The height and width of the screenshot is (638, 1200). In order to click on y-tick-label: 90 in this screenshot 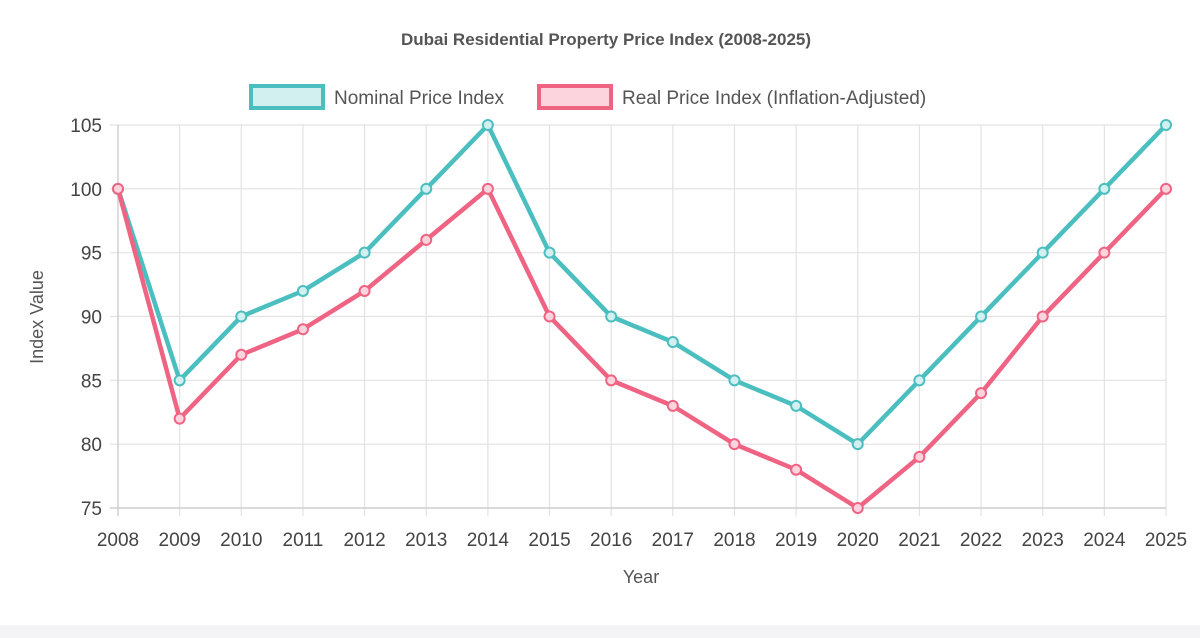, I will do `click(91, 318)`.